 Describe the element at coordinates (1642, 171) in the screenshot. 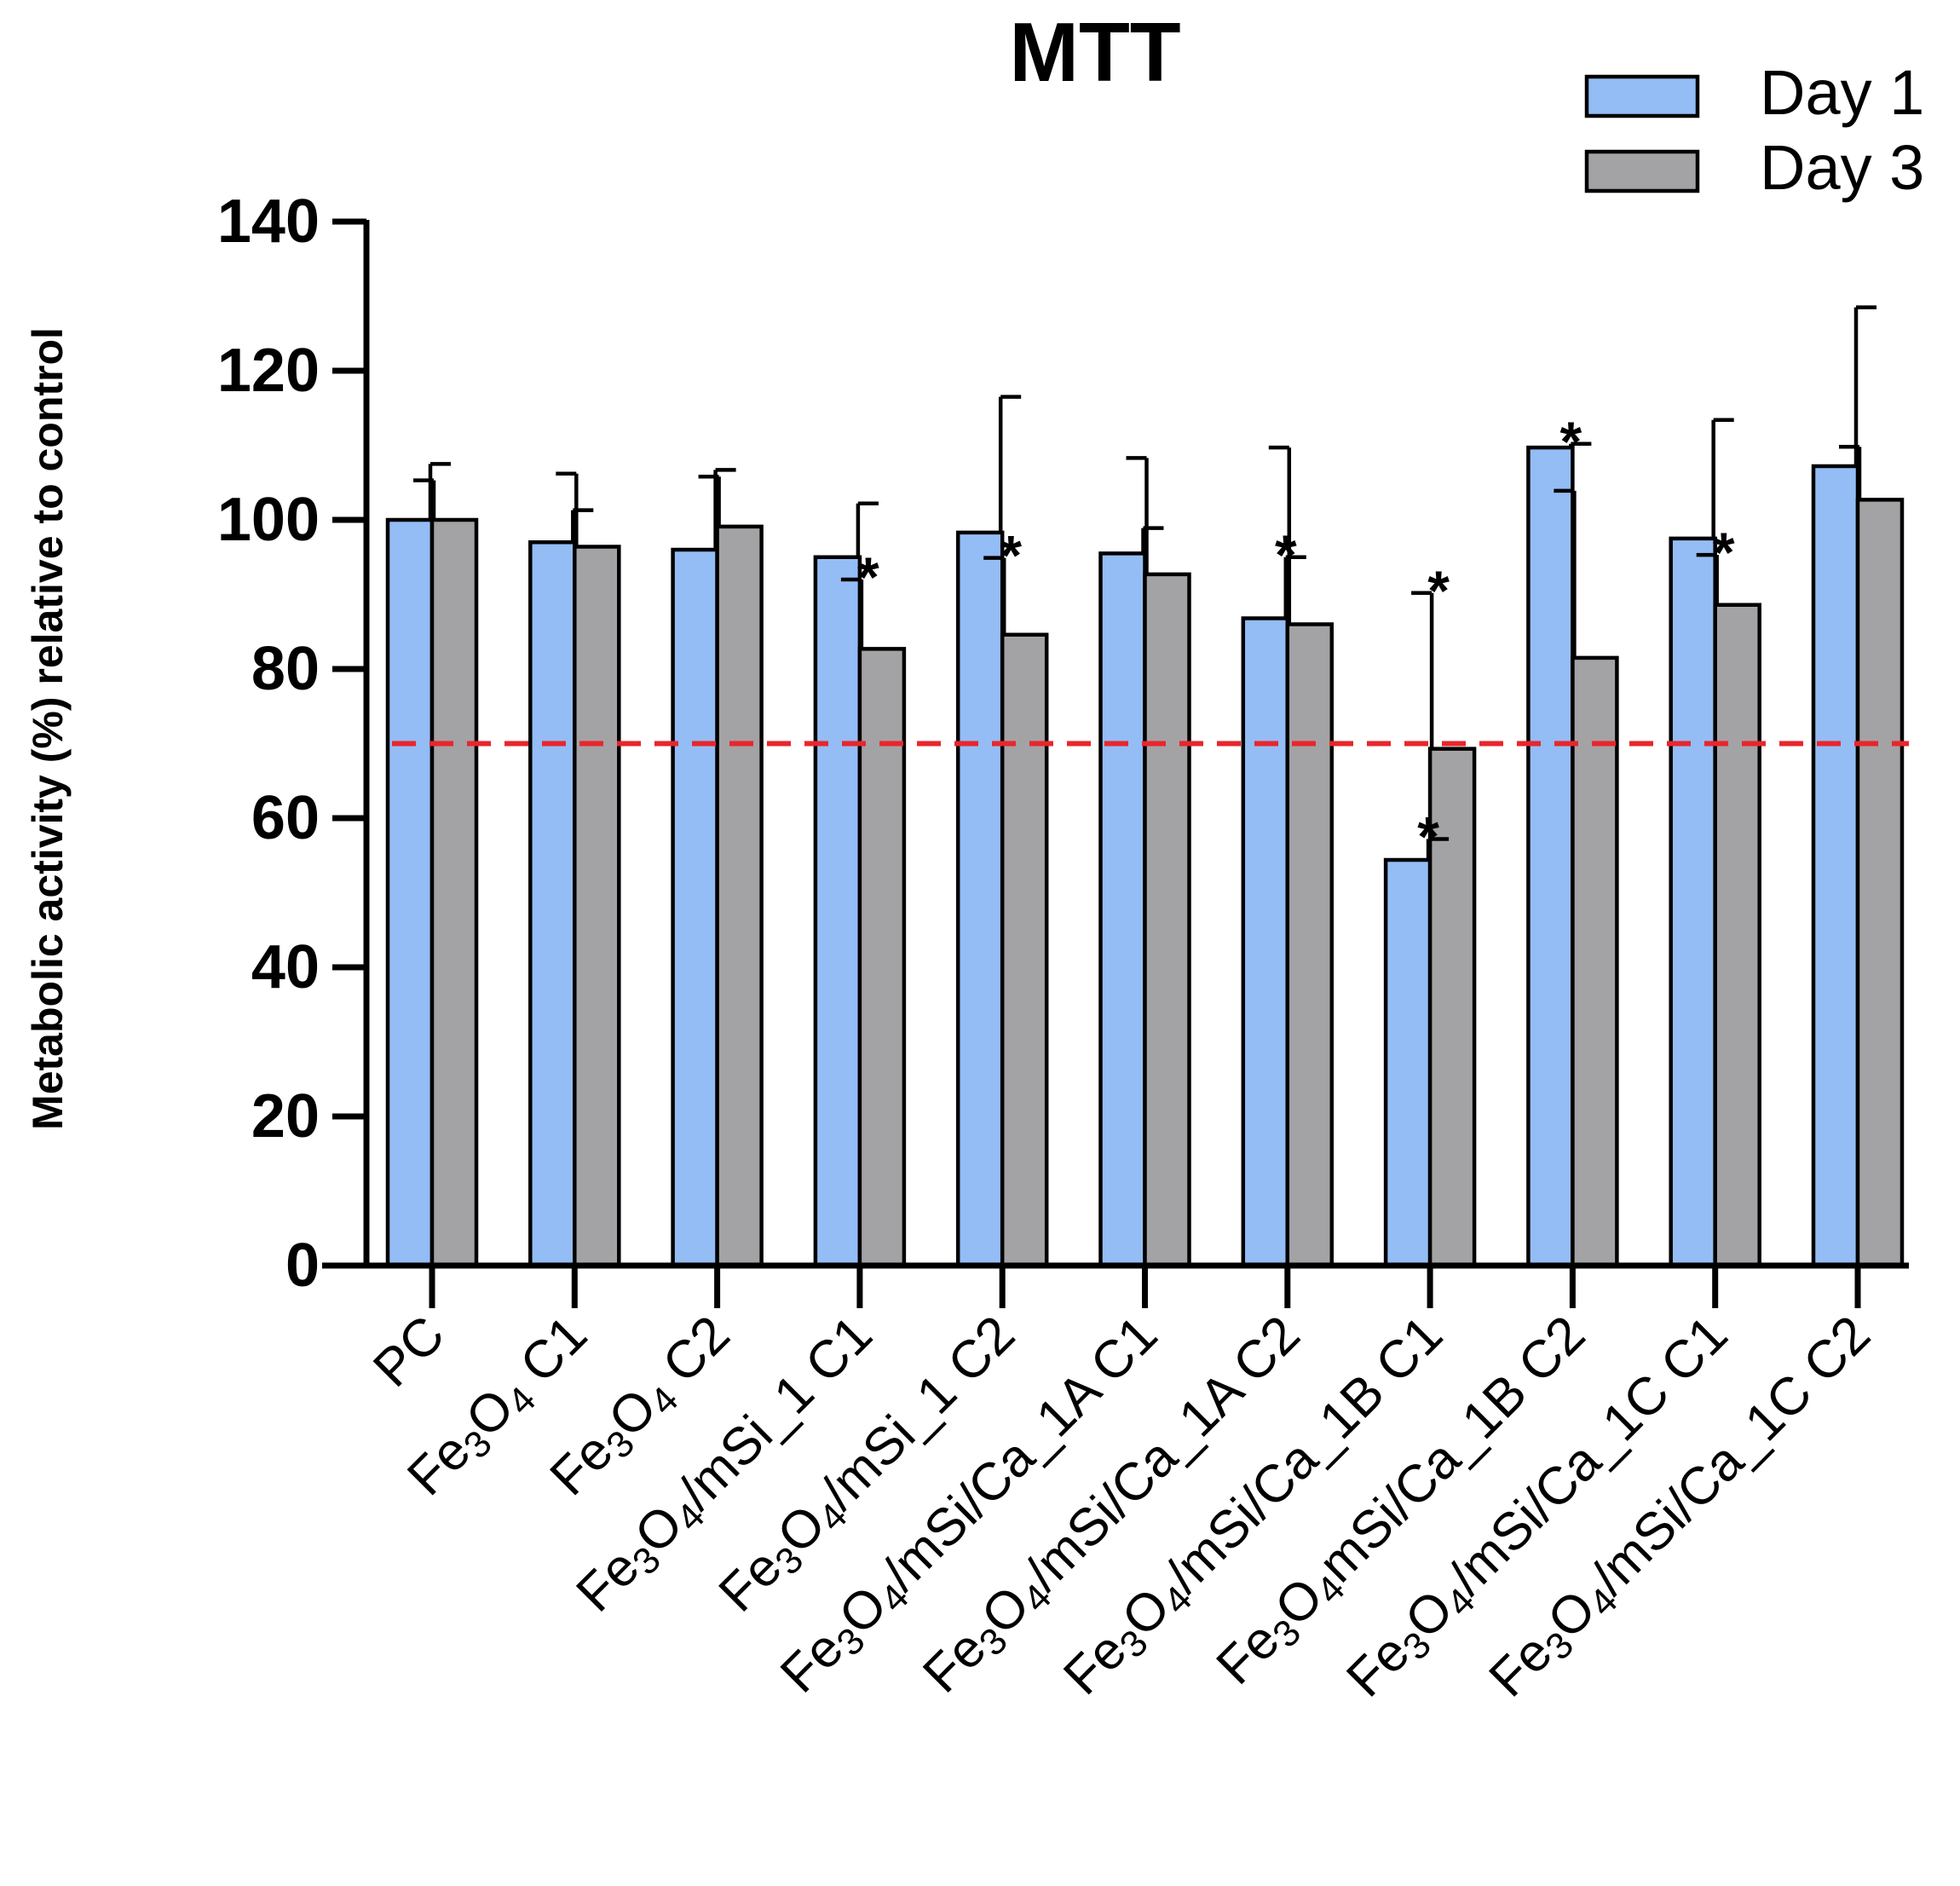

I see `legend-swatch-day3` at that location.